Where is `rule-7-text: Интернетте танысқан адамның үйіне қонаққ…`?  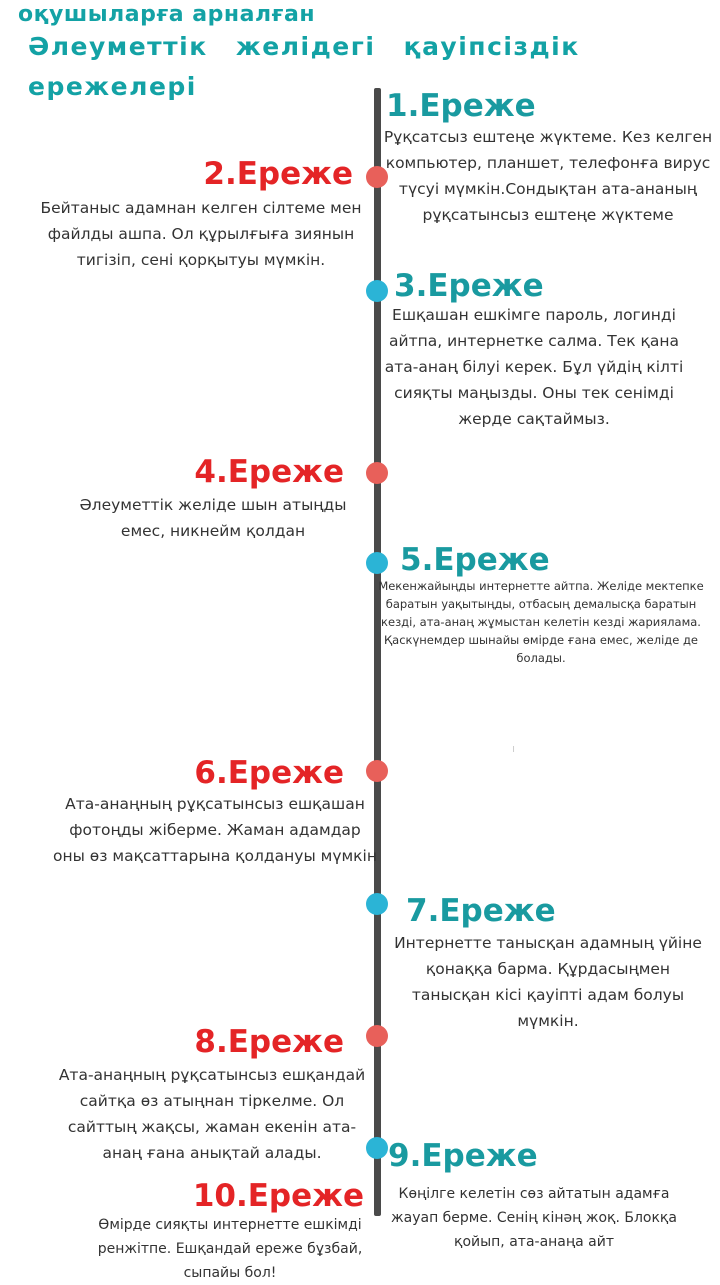 rule-7-text: Интернетте танысқан адамның үйіне қонаққ… is located at coordinates (548, 982).